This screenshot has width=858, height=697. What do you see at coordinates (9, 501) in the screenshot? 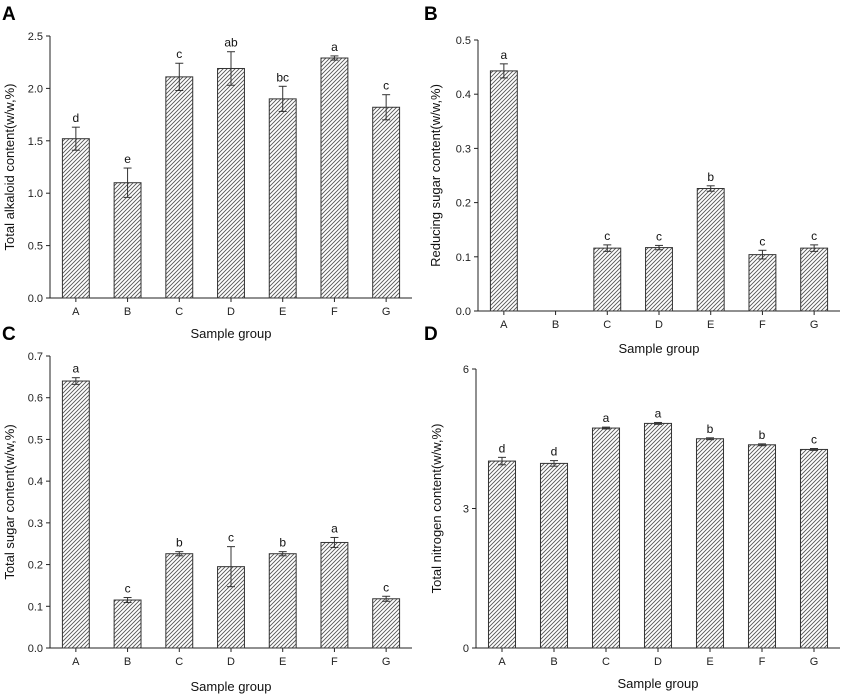
I see `y-axis-title: Total sugar content(w/w,%)` at bounding box center [9, 501].